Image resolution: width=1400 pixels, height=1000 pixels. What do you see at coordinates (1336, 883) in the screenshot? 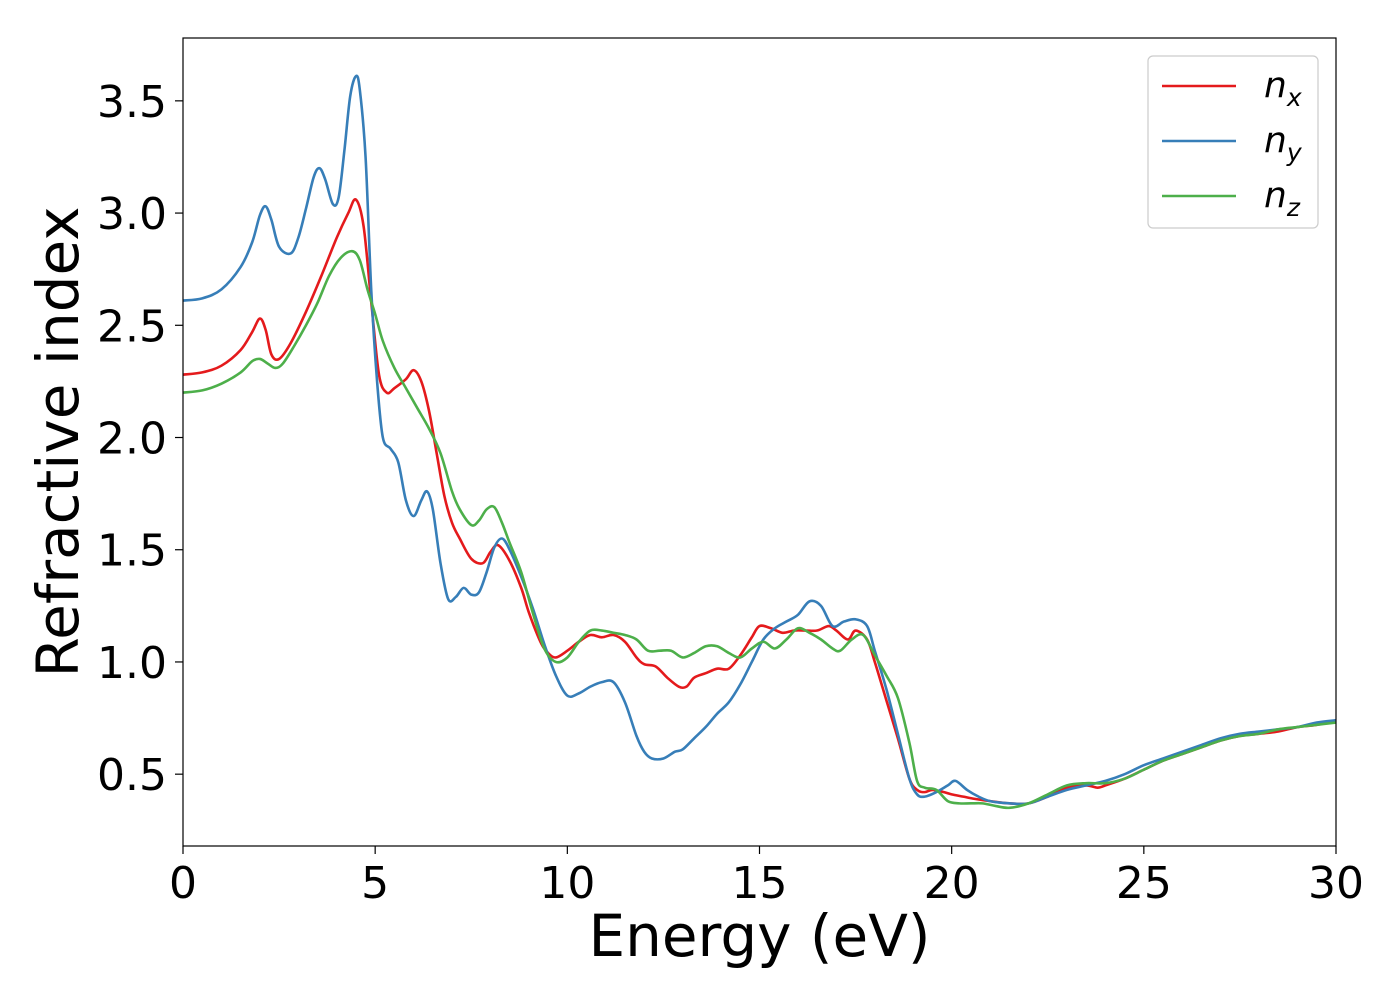
I see `x-tick-label: 30` at bounding box center [1336, 883].